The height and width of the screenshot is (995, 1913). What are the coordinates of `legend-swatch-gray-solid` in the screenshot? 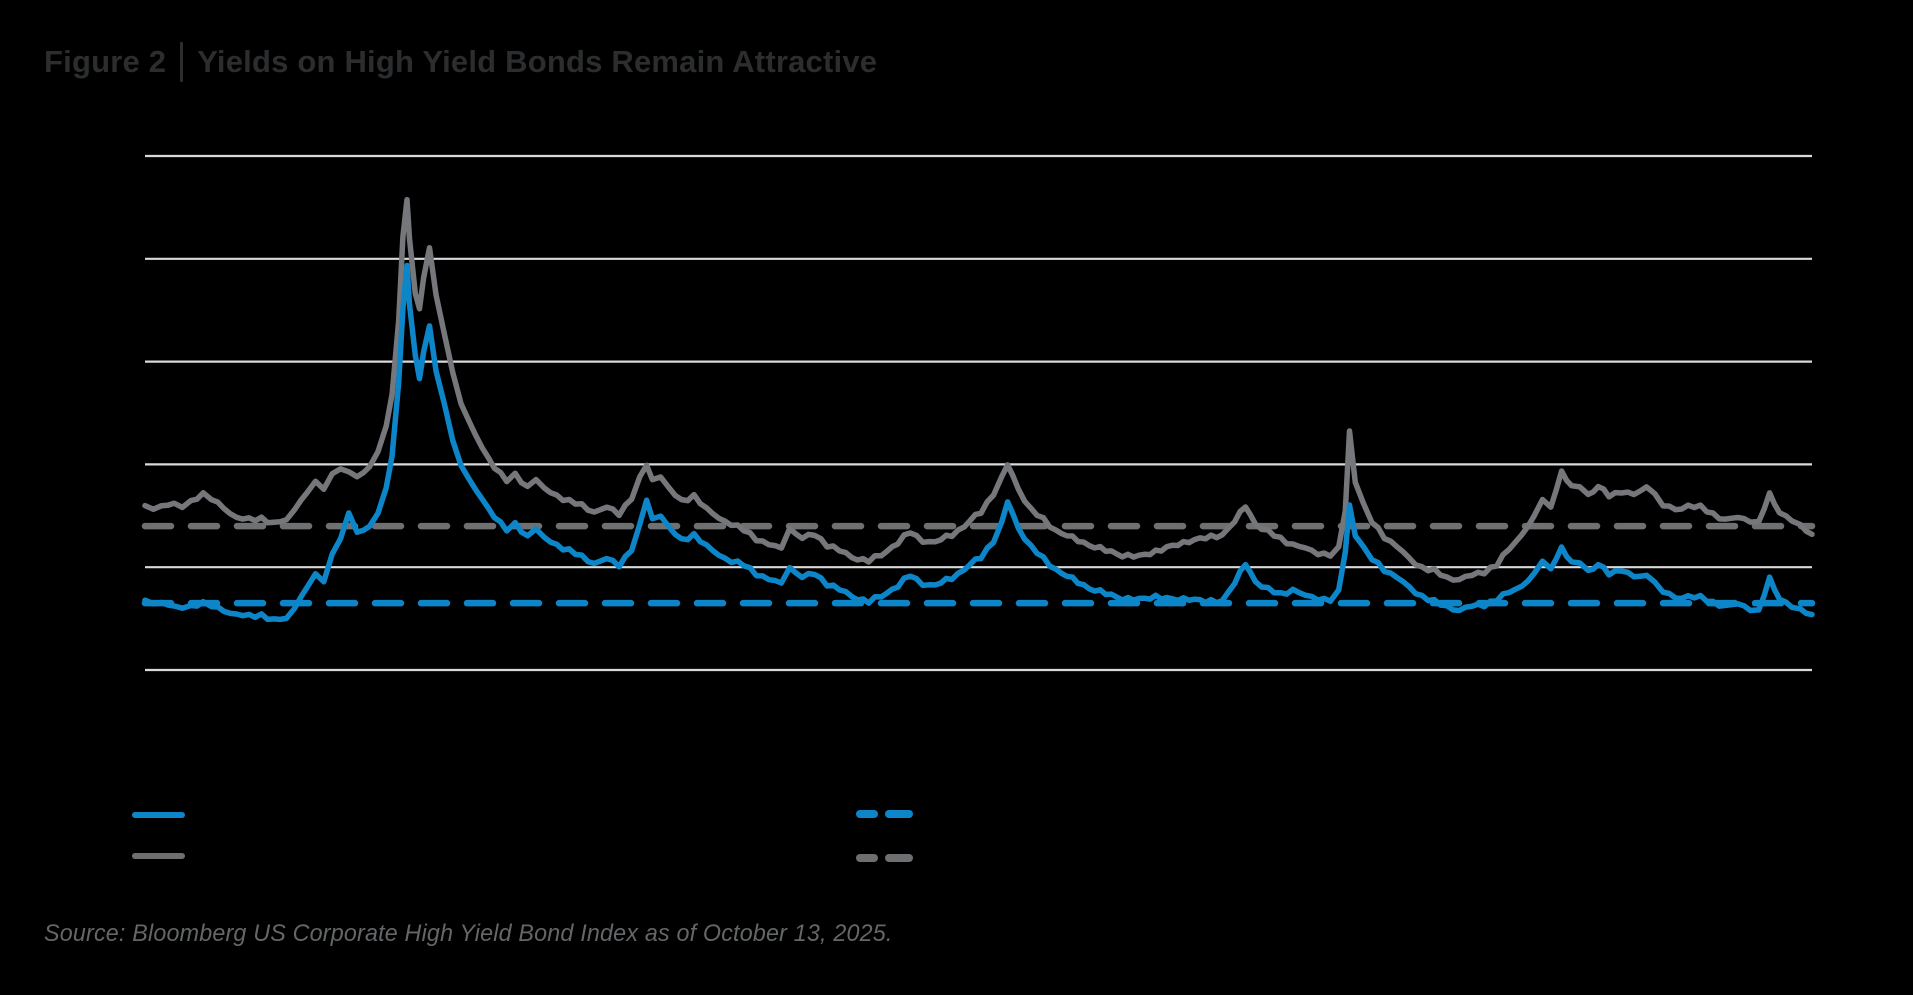 It's located at (158, 856).